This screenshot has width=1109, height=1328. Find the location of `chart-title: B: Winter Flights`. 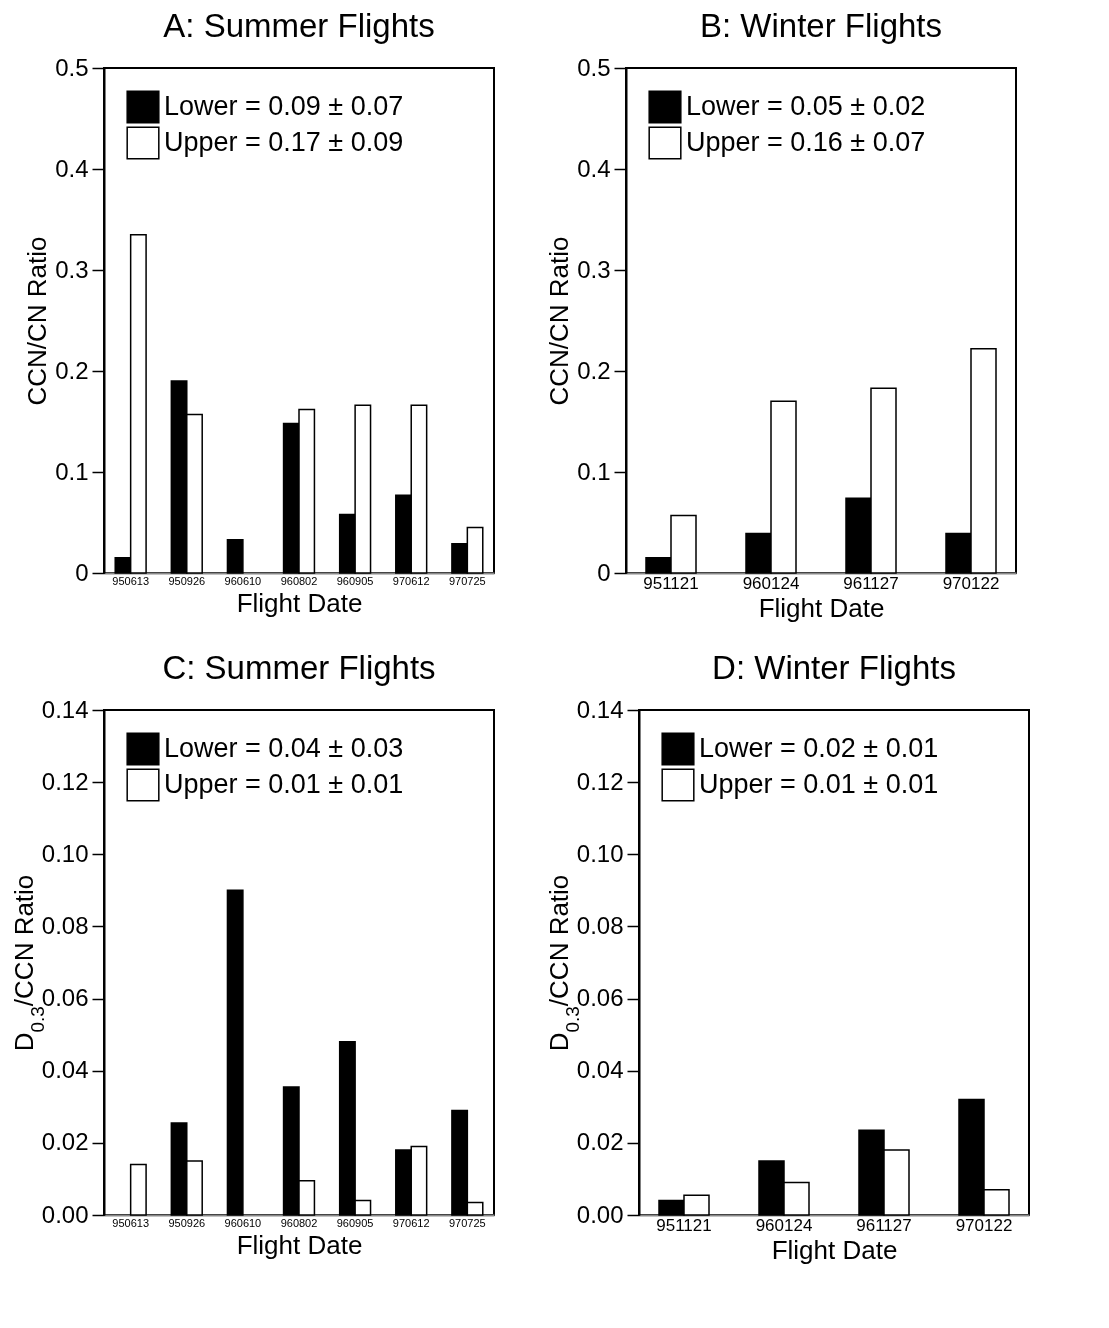

chart-title: B: Winter Flights is located at coordinates (821, 25).